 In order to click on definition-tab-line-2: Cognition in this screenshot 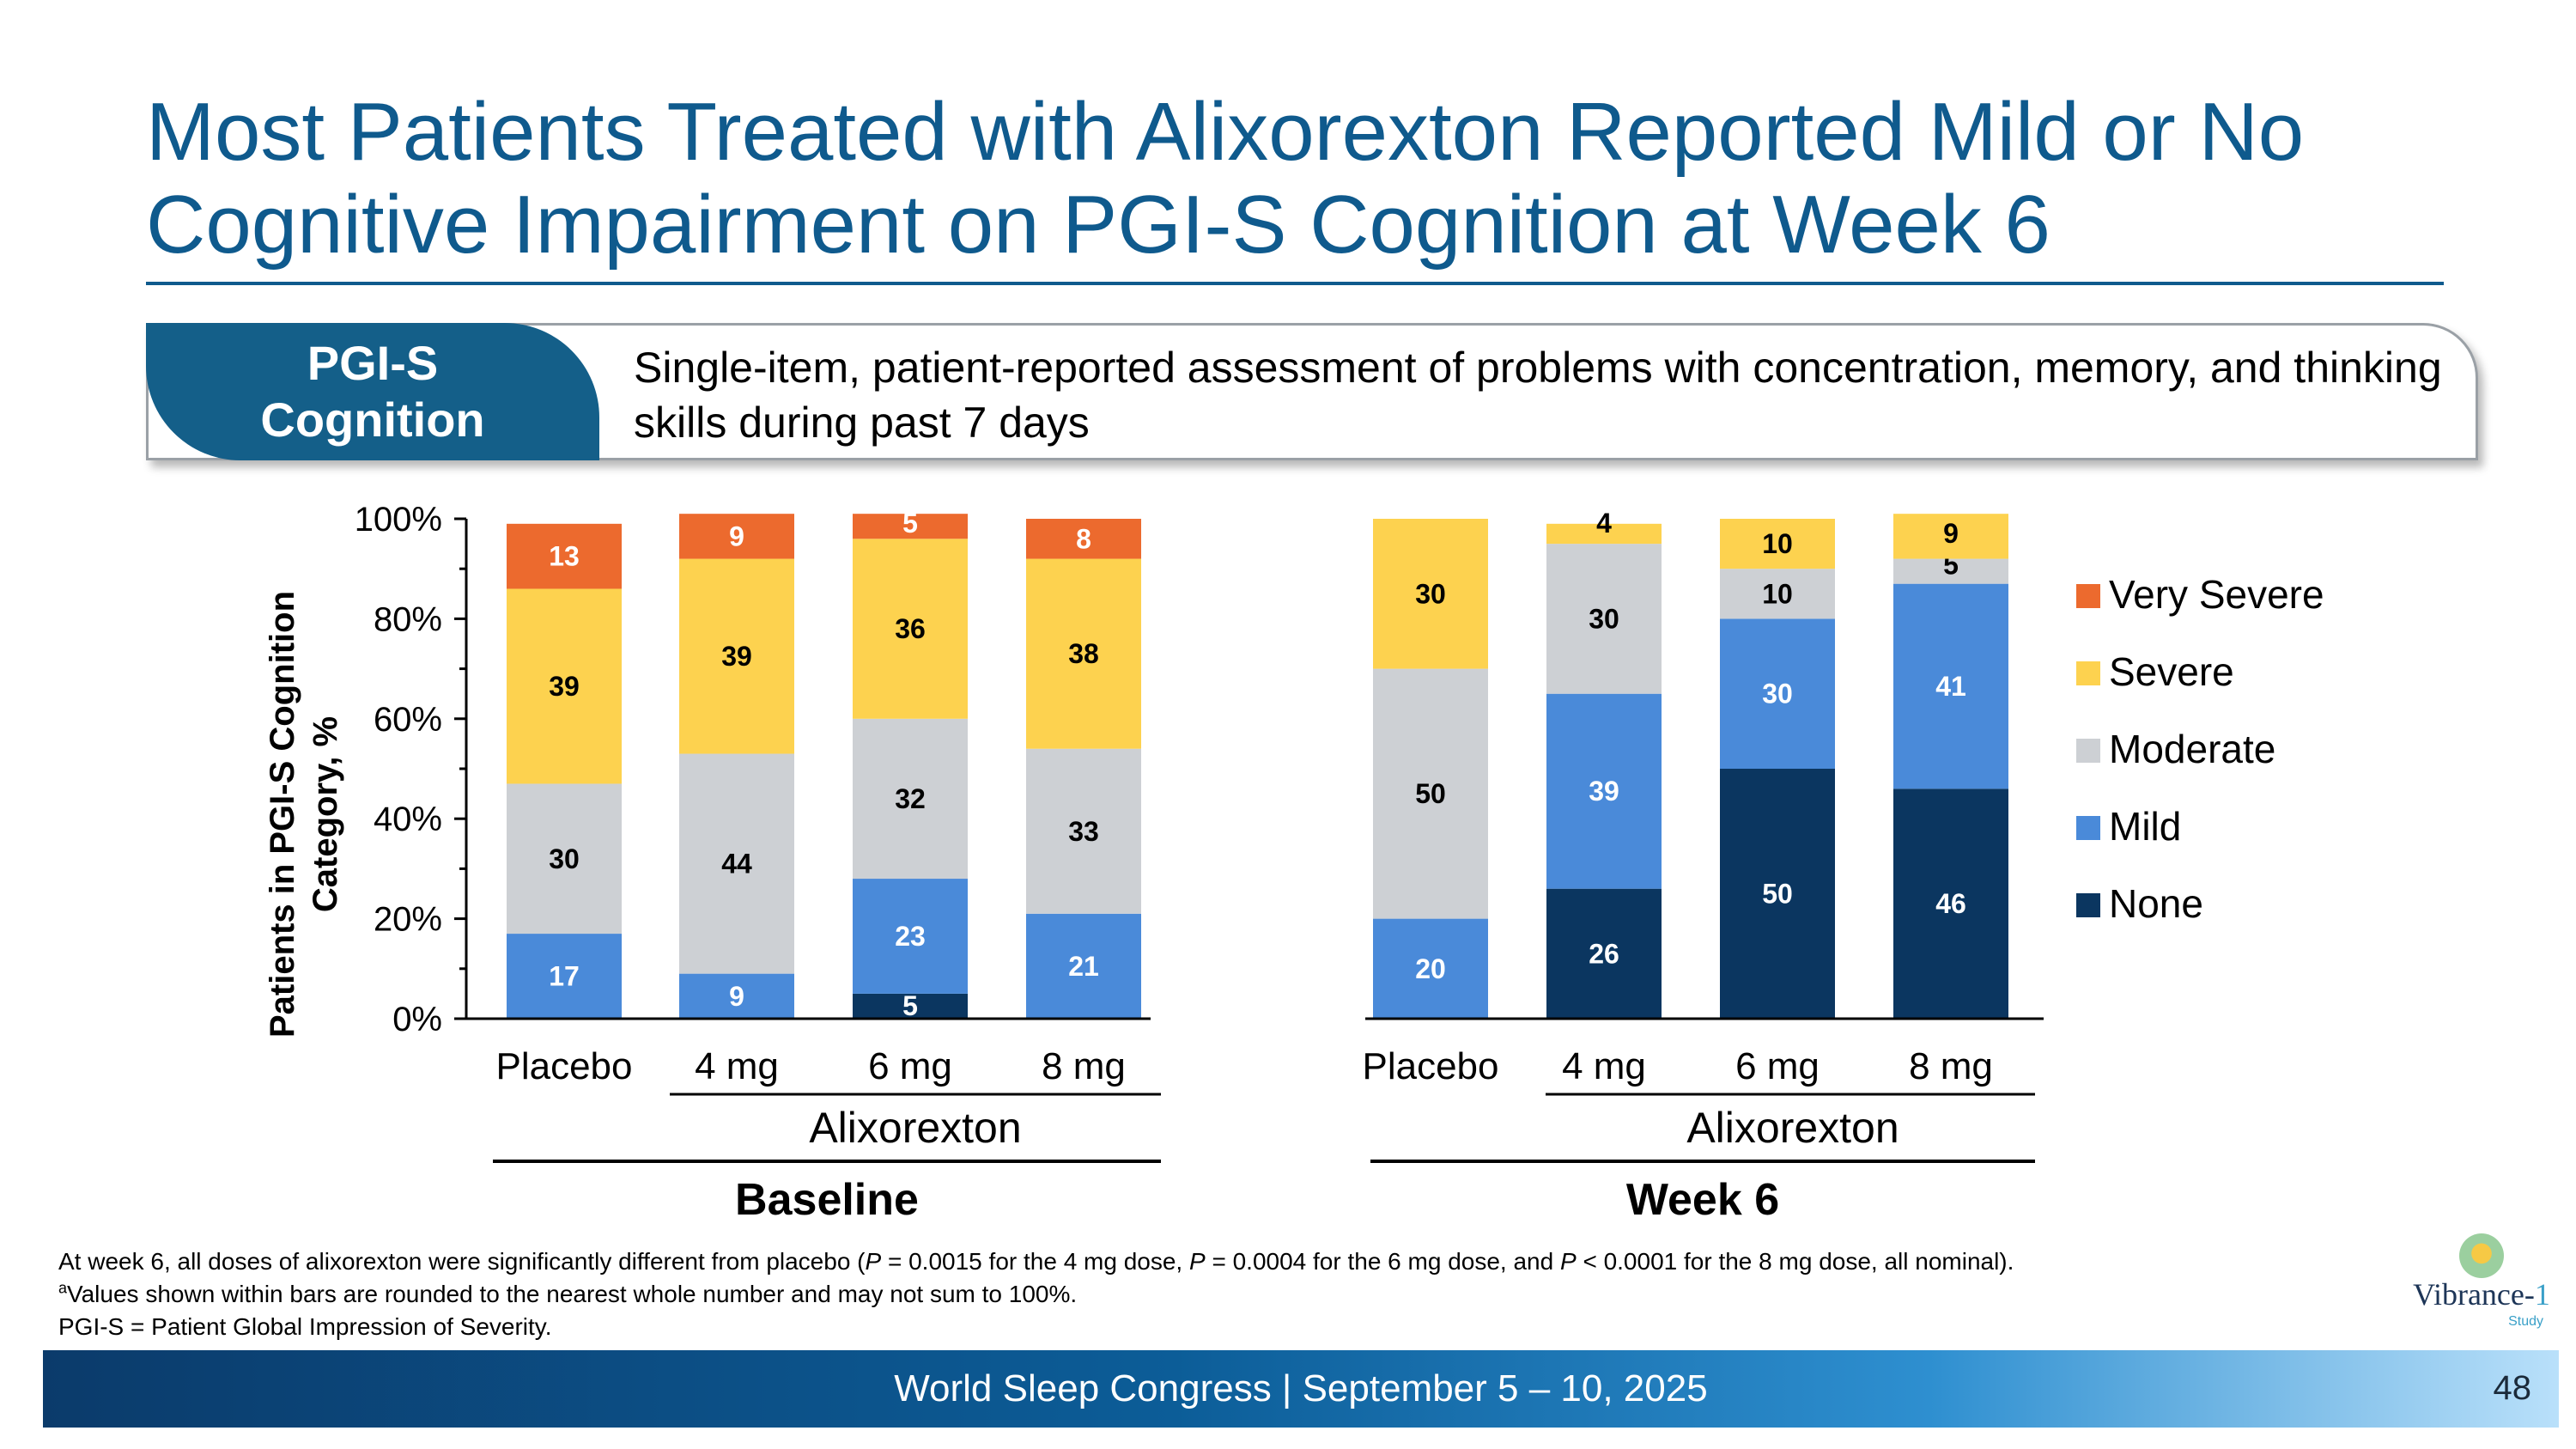, I will do `click(372, 420)`.